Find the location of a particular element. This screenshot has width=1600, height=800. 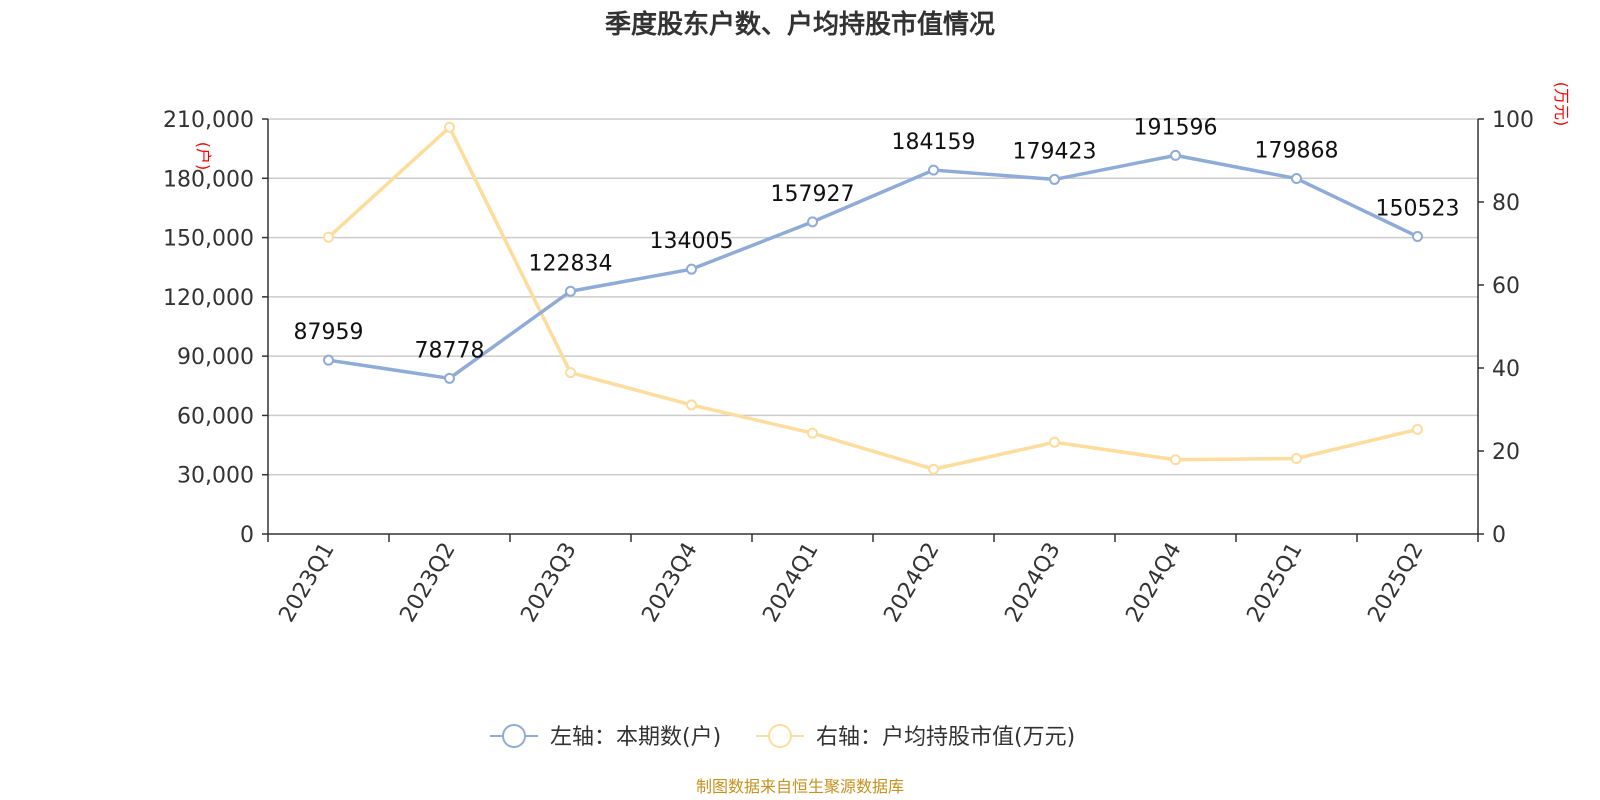

data-label: 179868 is located at coordinates (1297, 151).